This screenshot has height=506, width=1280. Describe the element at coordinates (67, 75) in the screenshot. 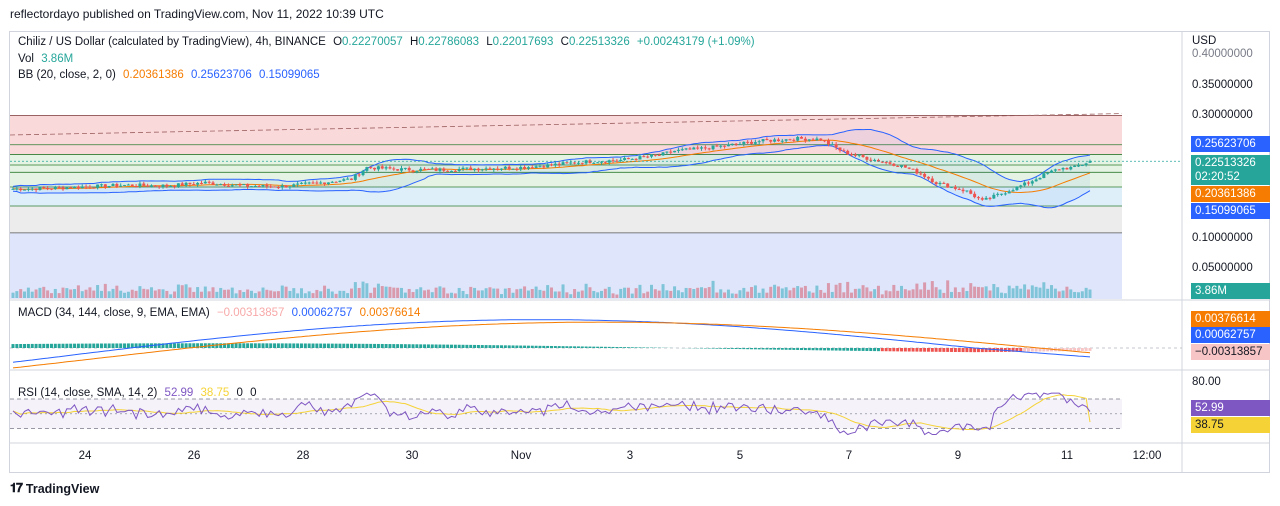

I see `bb-label: BB (20, close, 2, 0)` at that location.